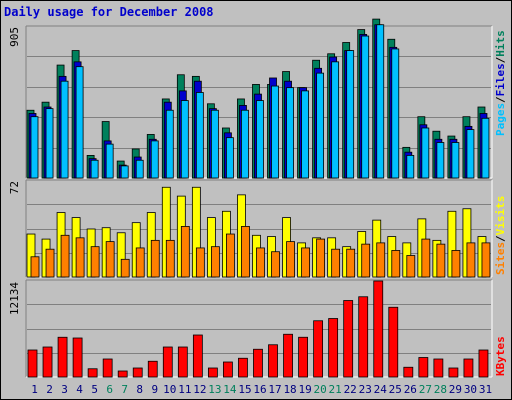 The image size is (512, 400). Describe the element at coordinates (335, 389) in the screenshot. I see `day-label-21: 21` at that location.